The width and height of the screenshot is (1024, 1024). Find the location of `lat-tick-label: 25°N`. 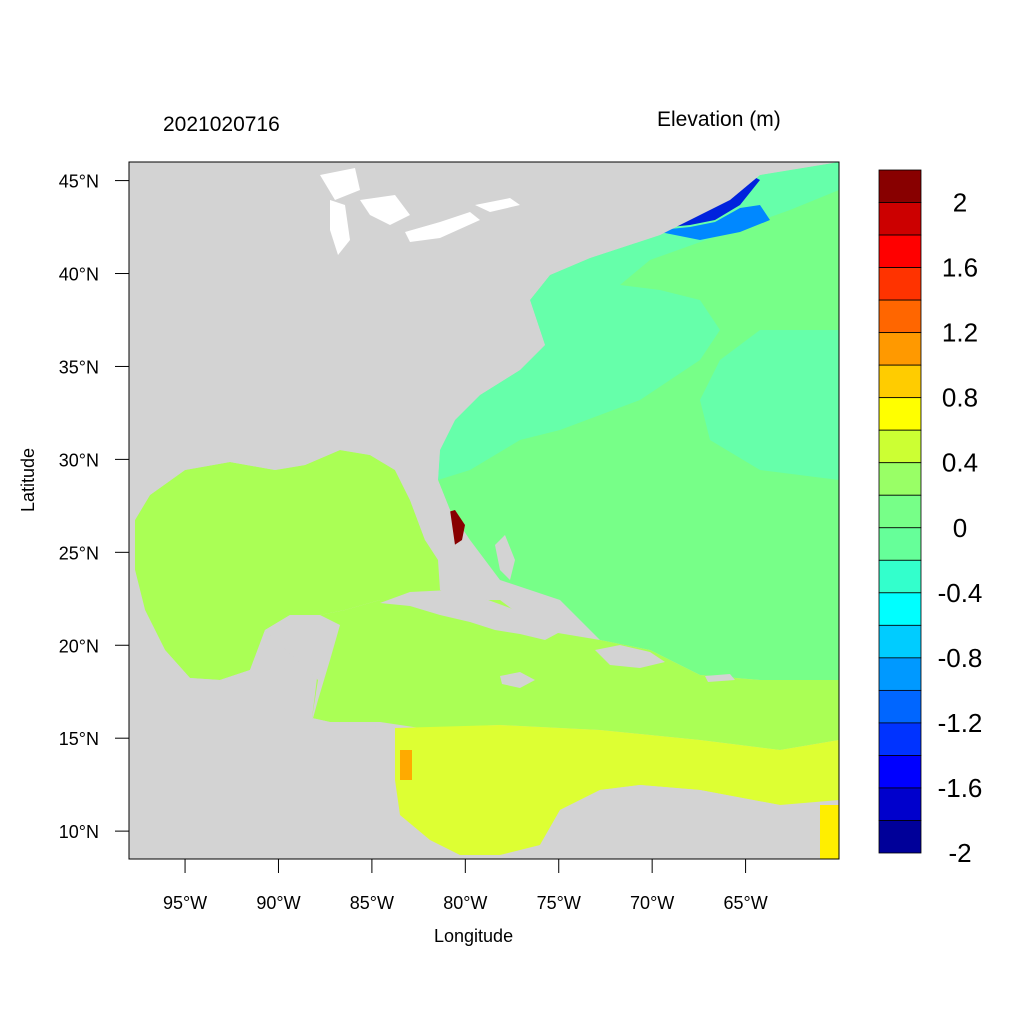

lat-tick-label: 25°N is located at coordinates (79, 553).